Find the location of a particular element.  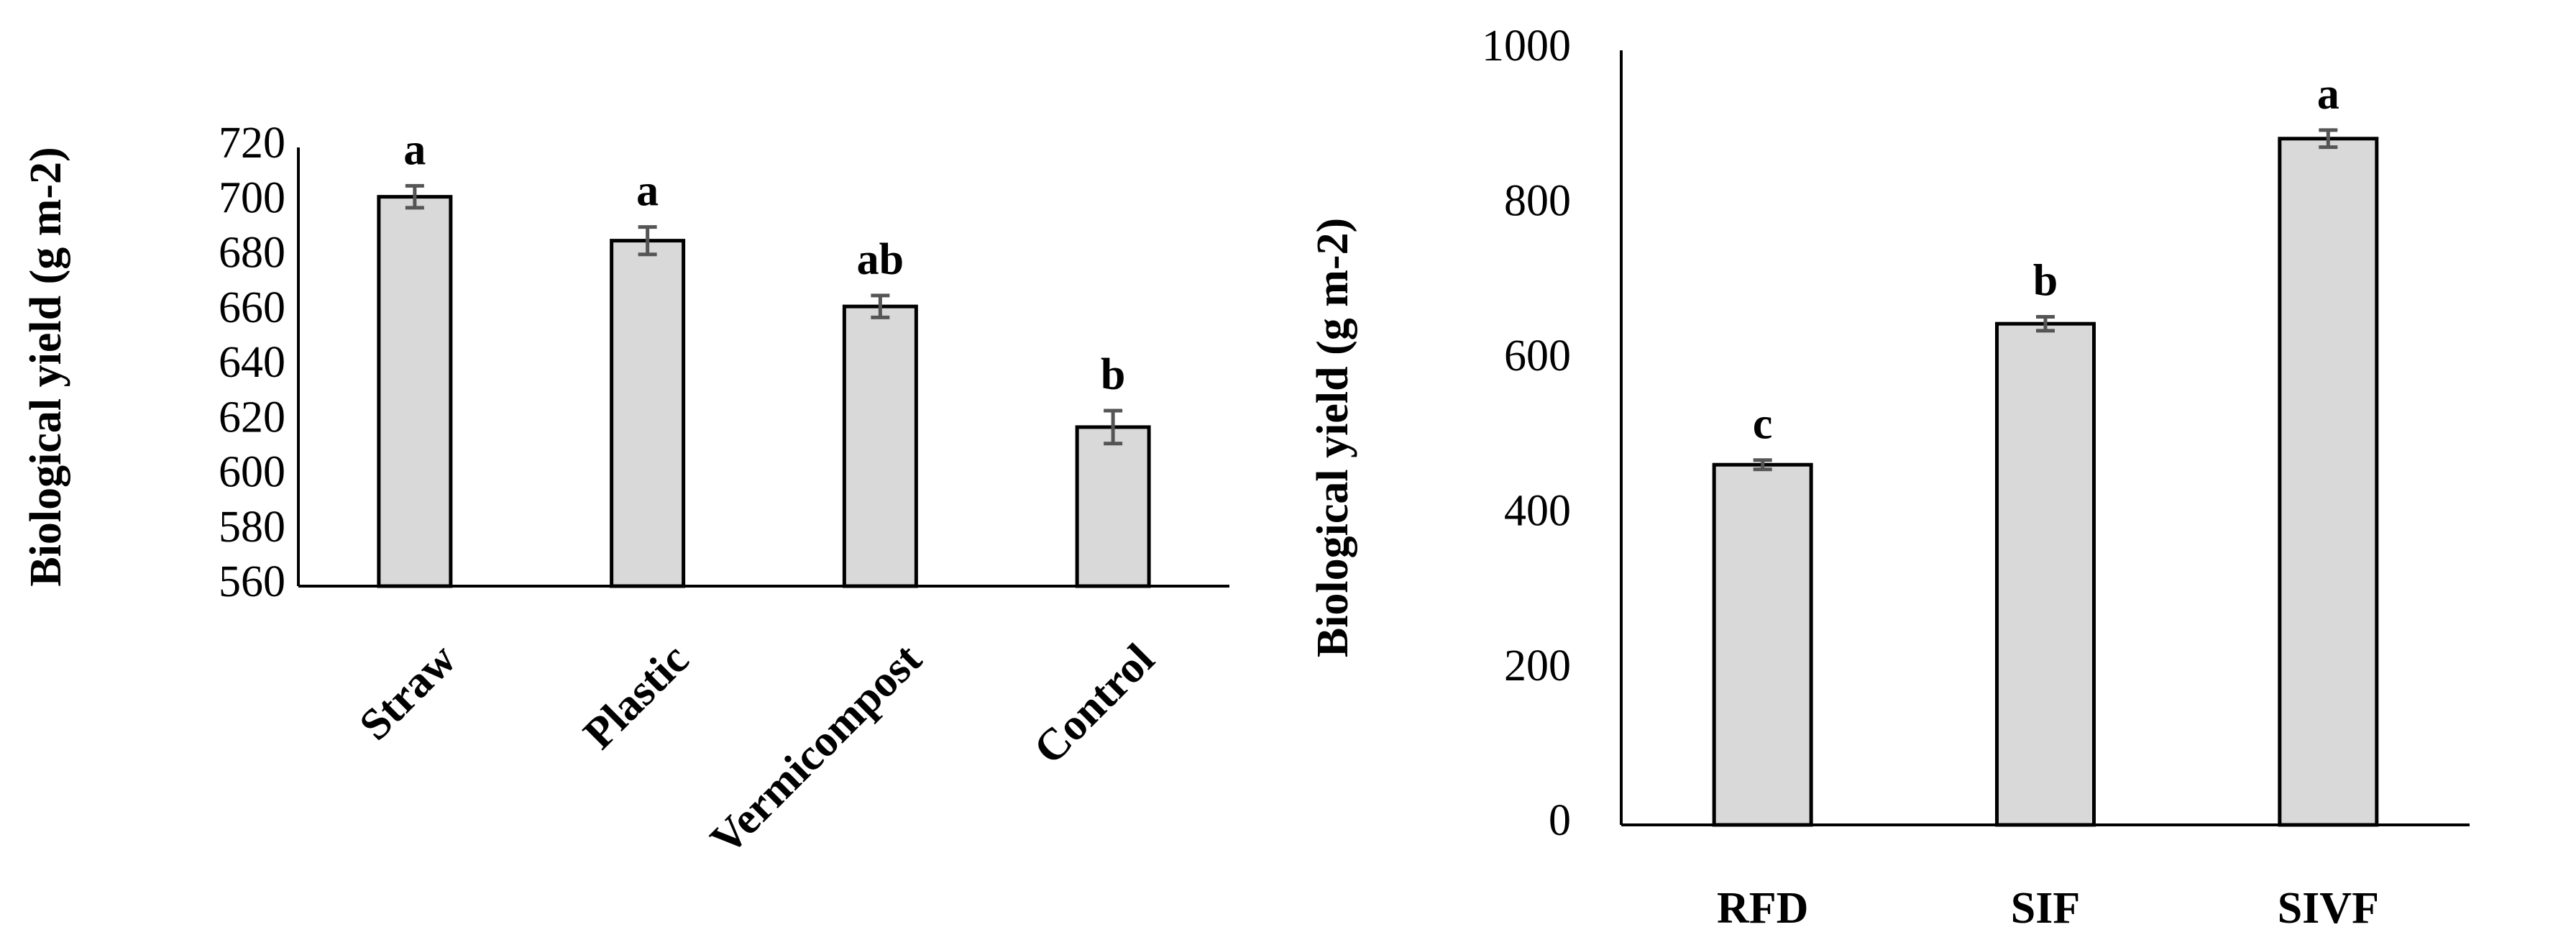

x-tick-label: Plastic is located at coordinates (636, 696).